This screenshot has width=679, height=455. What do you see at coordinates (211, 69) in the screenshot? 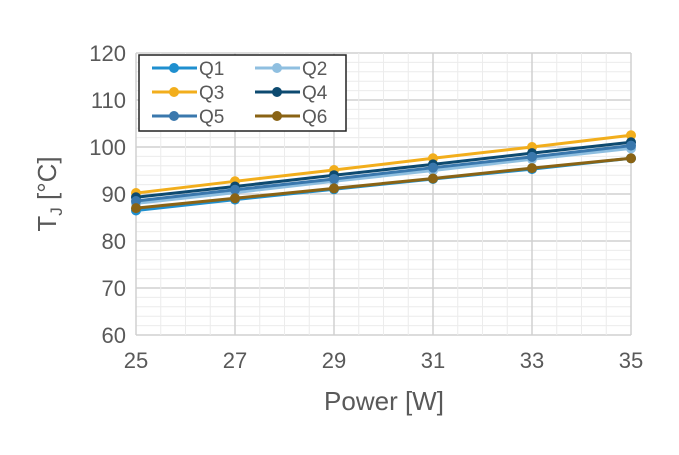
I see `legend-label: Q1` at bounding box center [211, 69].